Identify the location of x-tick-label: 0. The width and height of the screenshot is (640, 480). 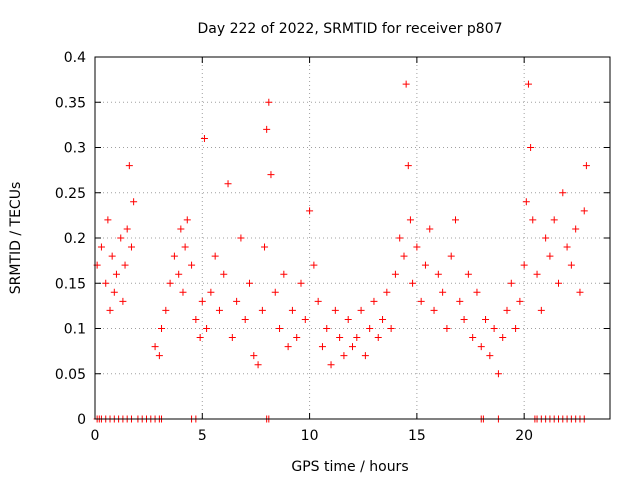
(95, 436).